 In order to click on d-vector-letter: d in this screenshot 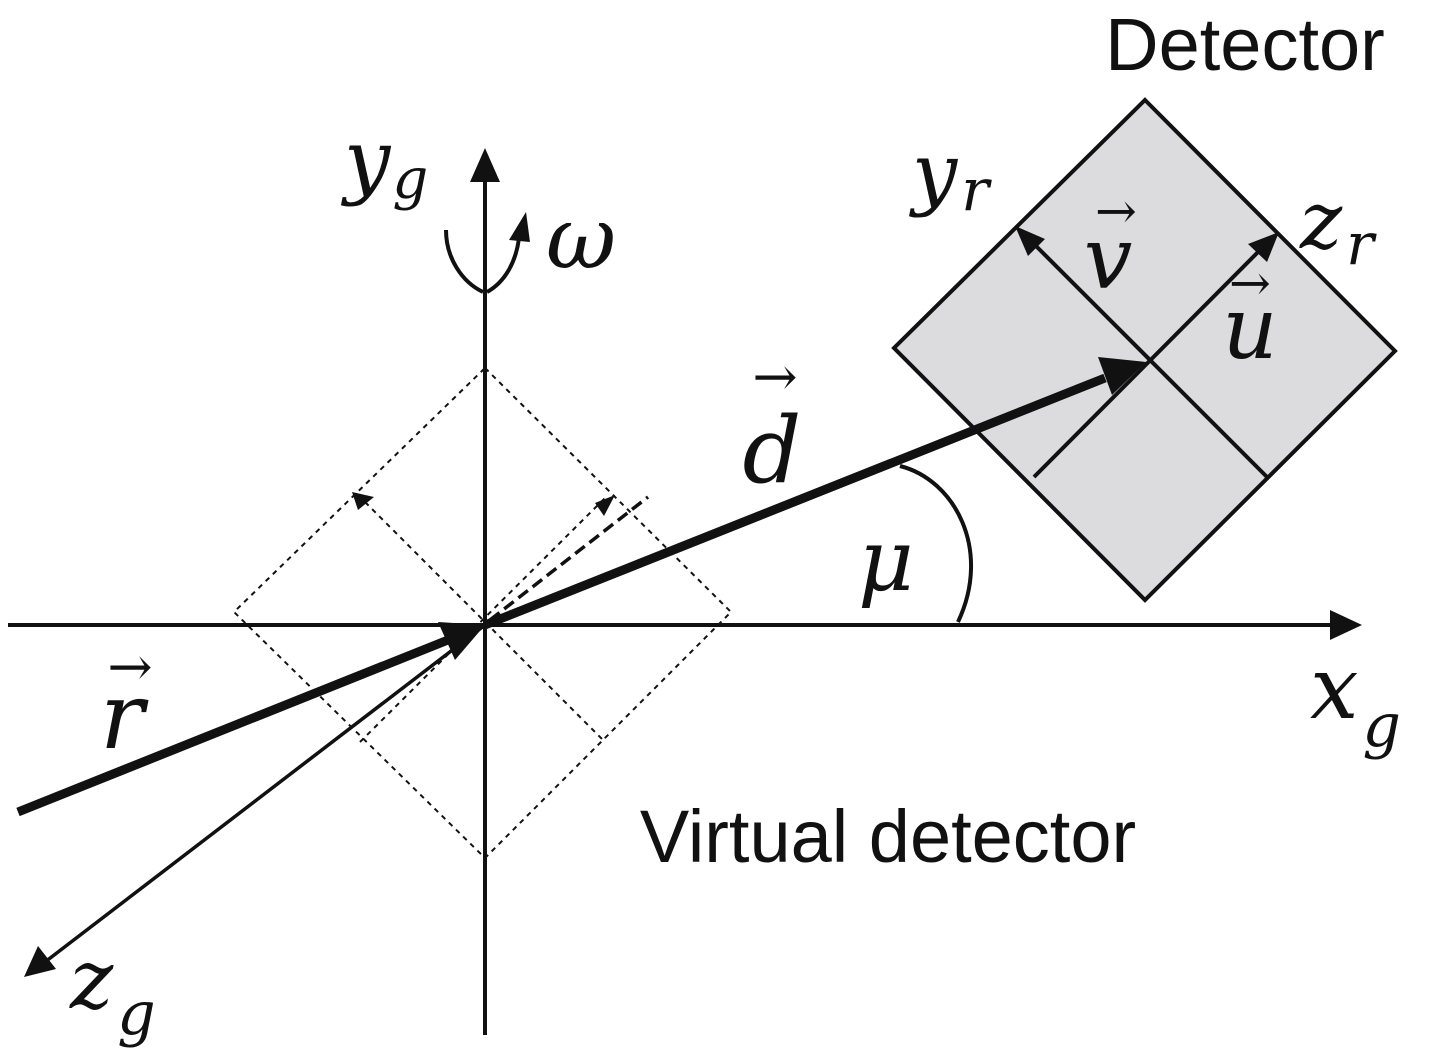, I will do `click(772, 450)`.